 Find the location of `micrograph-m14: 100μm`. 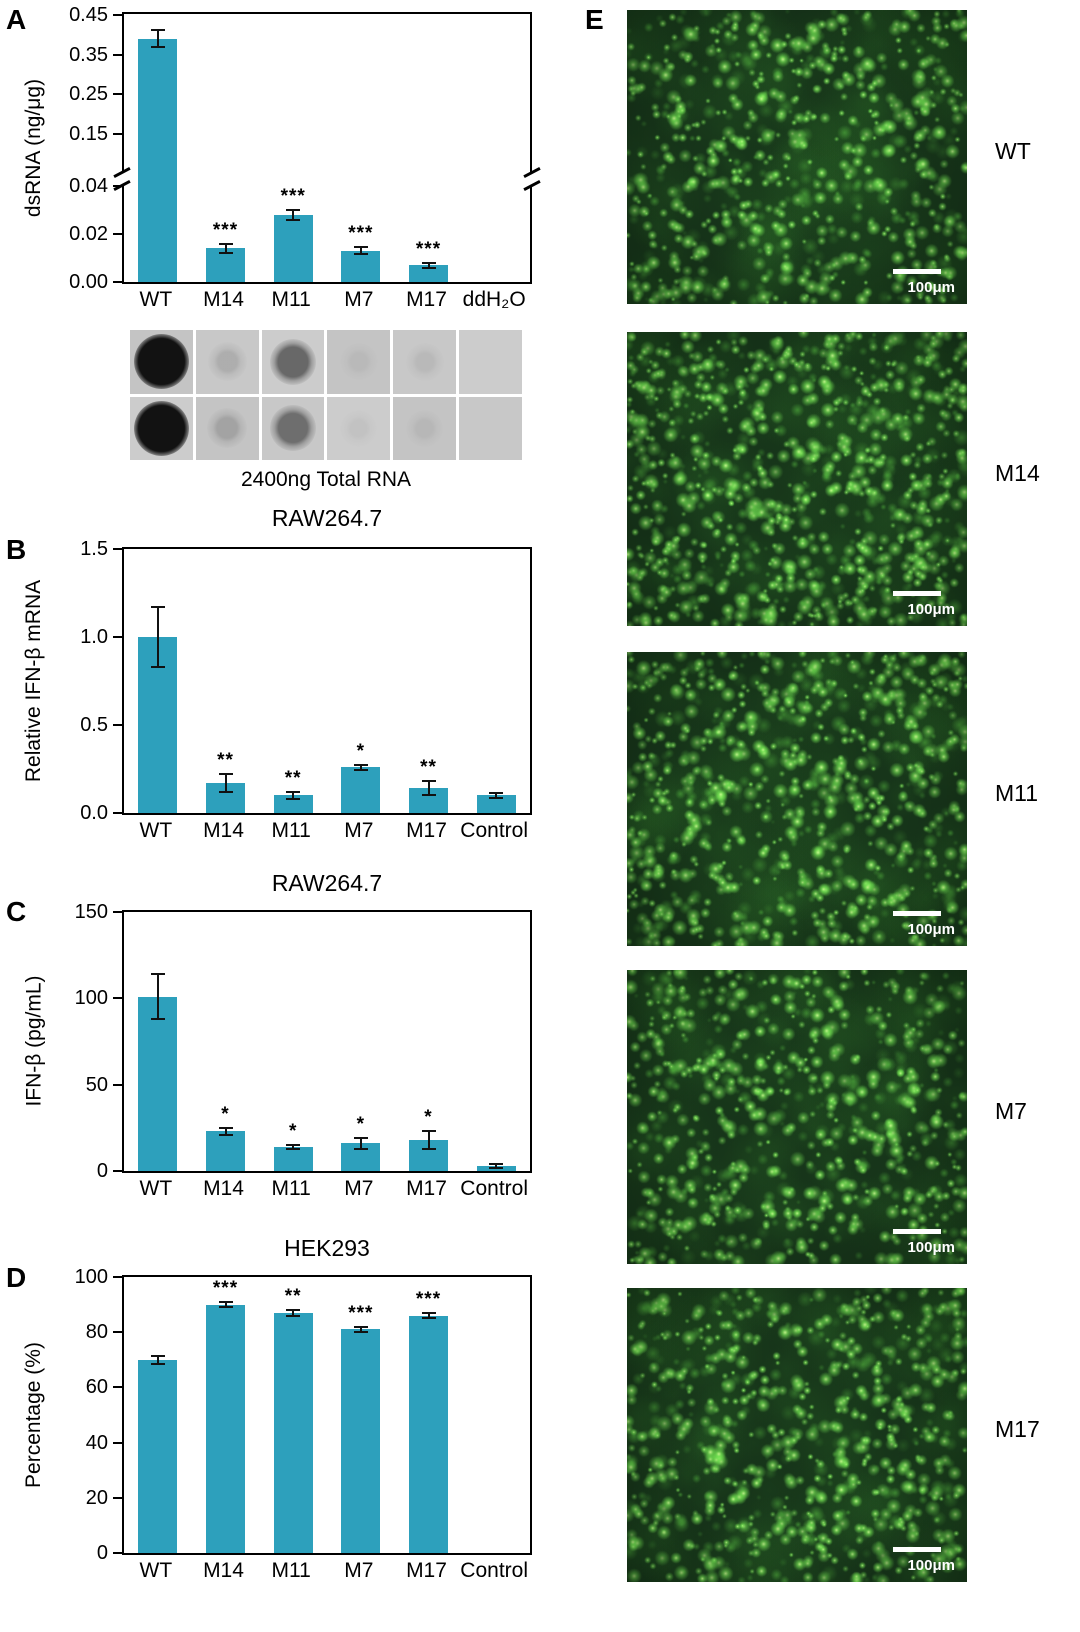

micrograph-m14: 100μm is located at coordinates (797, 479).